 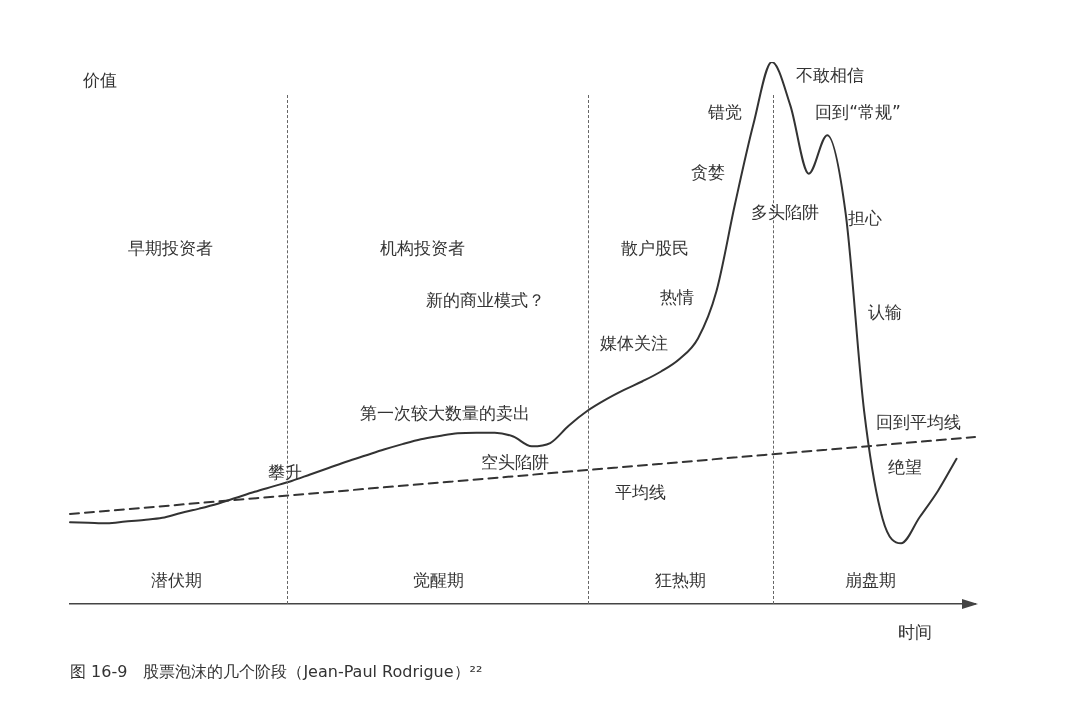 What do you see at coordinates (915, 632) in the screenshot?
I see `x-axis-title: 时间` at bounding box center [915, 632].